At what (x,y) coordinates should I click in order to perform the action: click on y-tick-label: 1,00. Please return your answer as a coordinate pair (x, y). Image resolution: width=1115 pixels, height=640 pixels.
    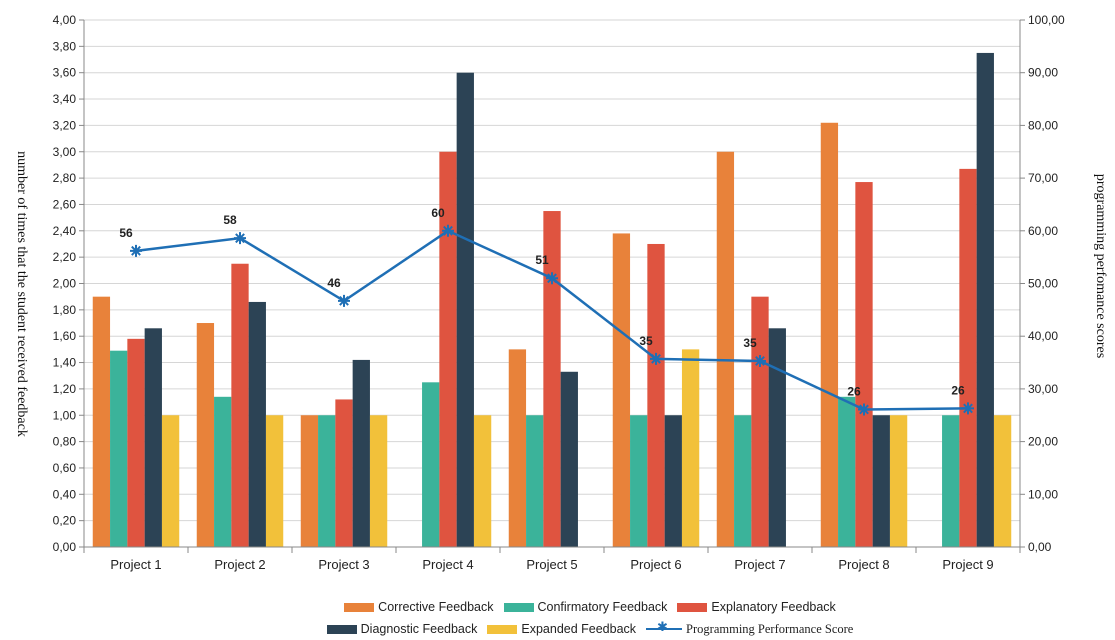
    Looking at the image, I should click on (65, 415).